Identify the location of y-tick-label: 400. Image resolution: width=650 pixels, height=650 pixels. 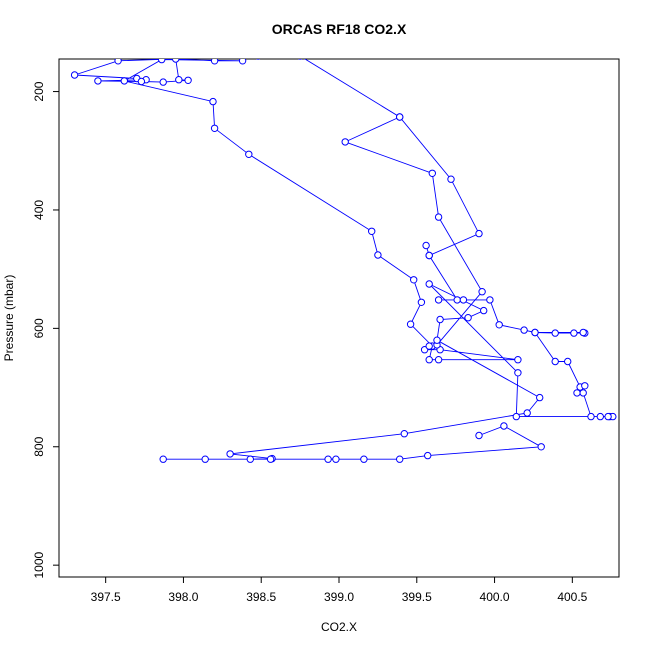
(39, 210).